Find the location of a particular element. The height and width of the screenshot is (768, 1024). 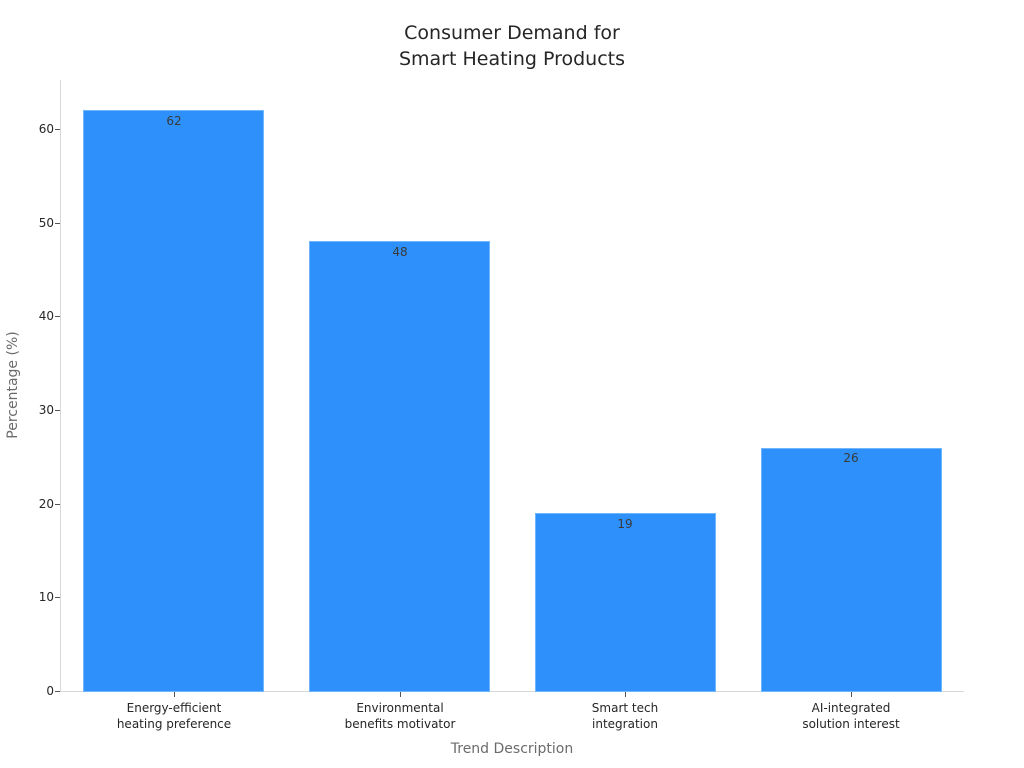

bar-value-label: 48 is located at coordinates (400, 252).